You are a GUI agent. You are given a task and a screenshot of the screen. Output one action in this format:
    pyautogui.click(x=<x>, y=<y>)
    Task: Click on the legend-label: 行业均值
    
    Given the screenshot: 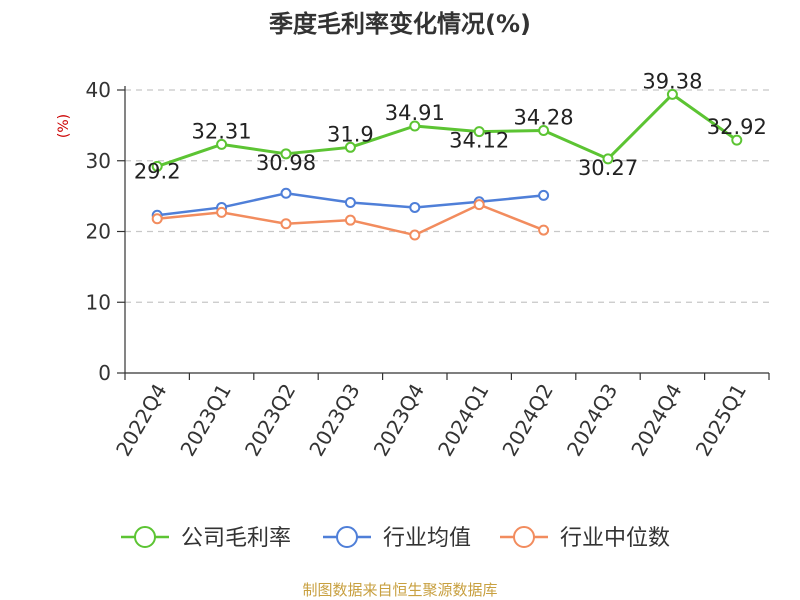 What is the action you would take?
    pyautogui.click(x=427, y=538)
    